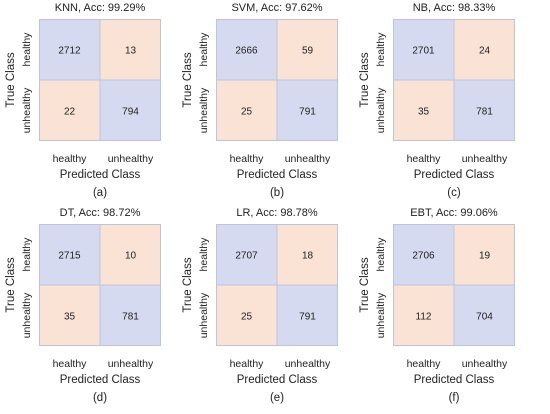 The image size is (550, 414). I want to click on panel-5-value-r1-c1: 791, so click(307, 317).